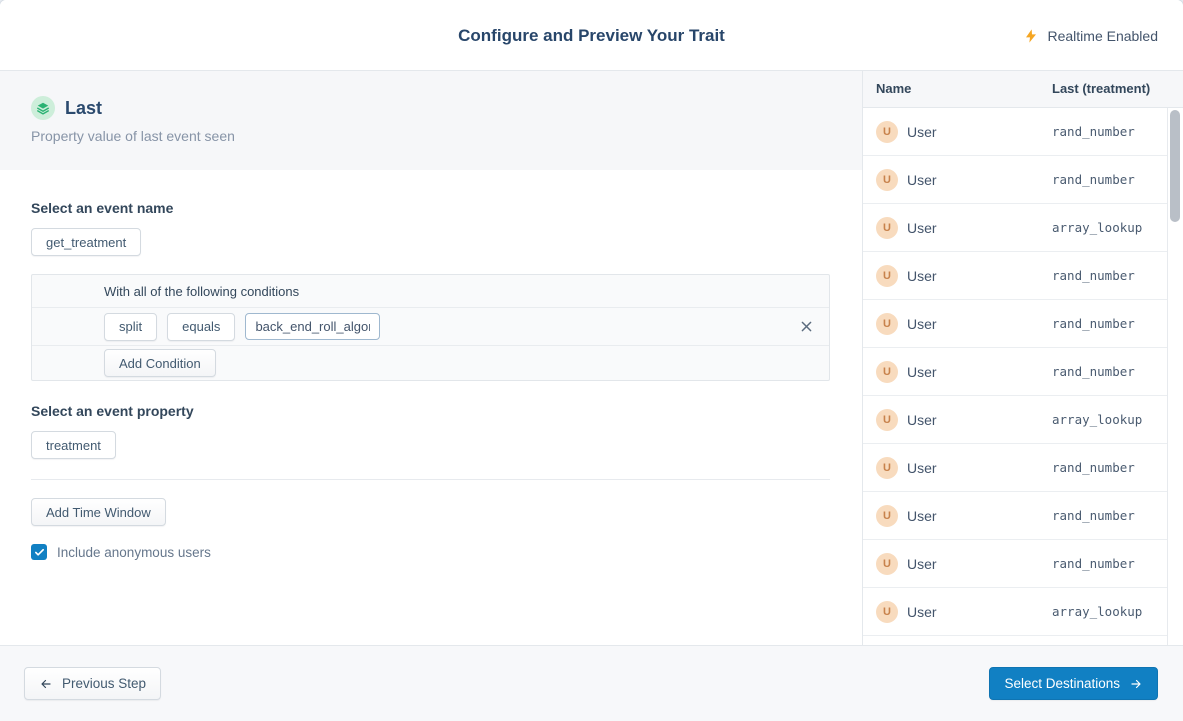 This screenshot has width=1183, height=721. What do you see at coordinates (430, 291) in the screenshot?
I see `conditions-header: With all of the following conditions` at bounding box center [430, 291].